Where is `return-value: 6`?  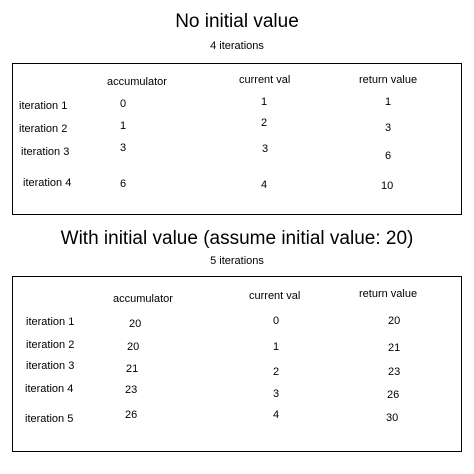 return-value: 6 is located at coordinates (388, 156).